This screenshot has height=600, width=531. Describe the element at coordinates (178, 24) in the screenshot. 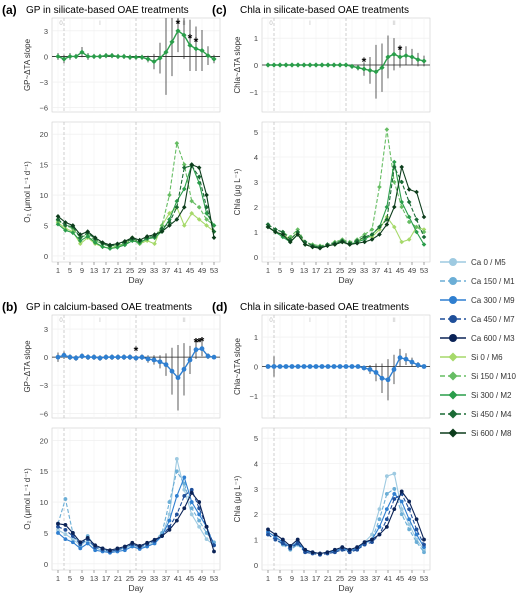

I see `significance-star: *` at that location.